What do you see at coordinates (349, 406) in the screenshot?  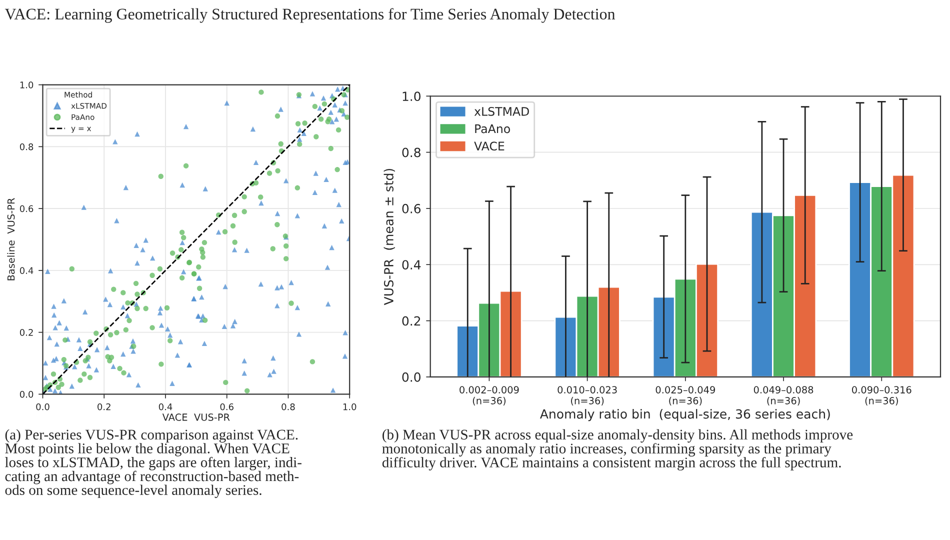 I see `x-tick-label: 1.0` at bounding box center [349, 406].